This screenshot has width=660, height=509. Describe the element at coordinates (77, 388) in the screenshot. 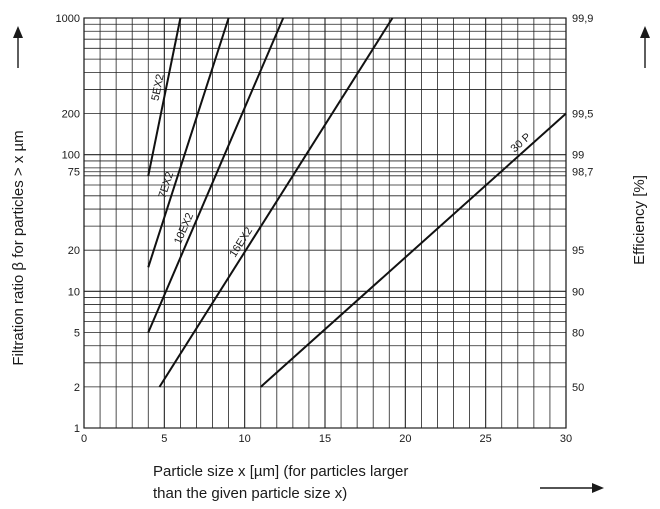

I see `y-tick-label: 2` at that location.